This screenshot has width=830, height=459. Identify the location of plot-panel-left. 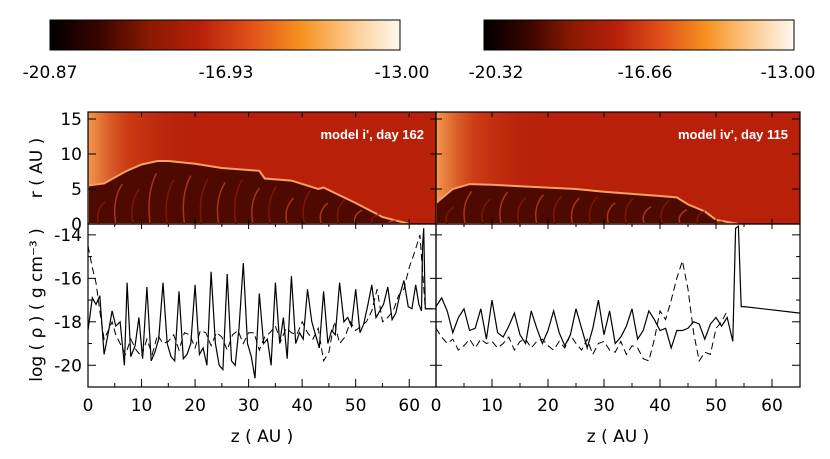
(262, 303).